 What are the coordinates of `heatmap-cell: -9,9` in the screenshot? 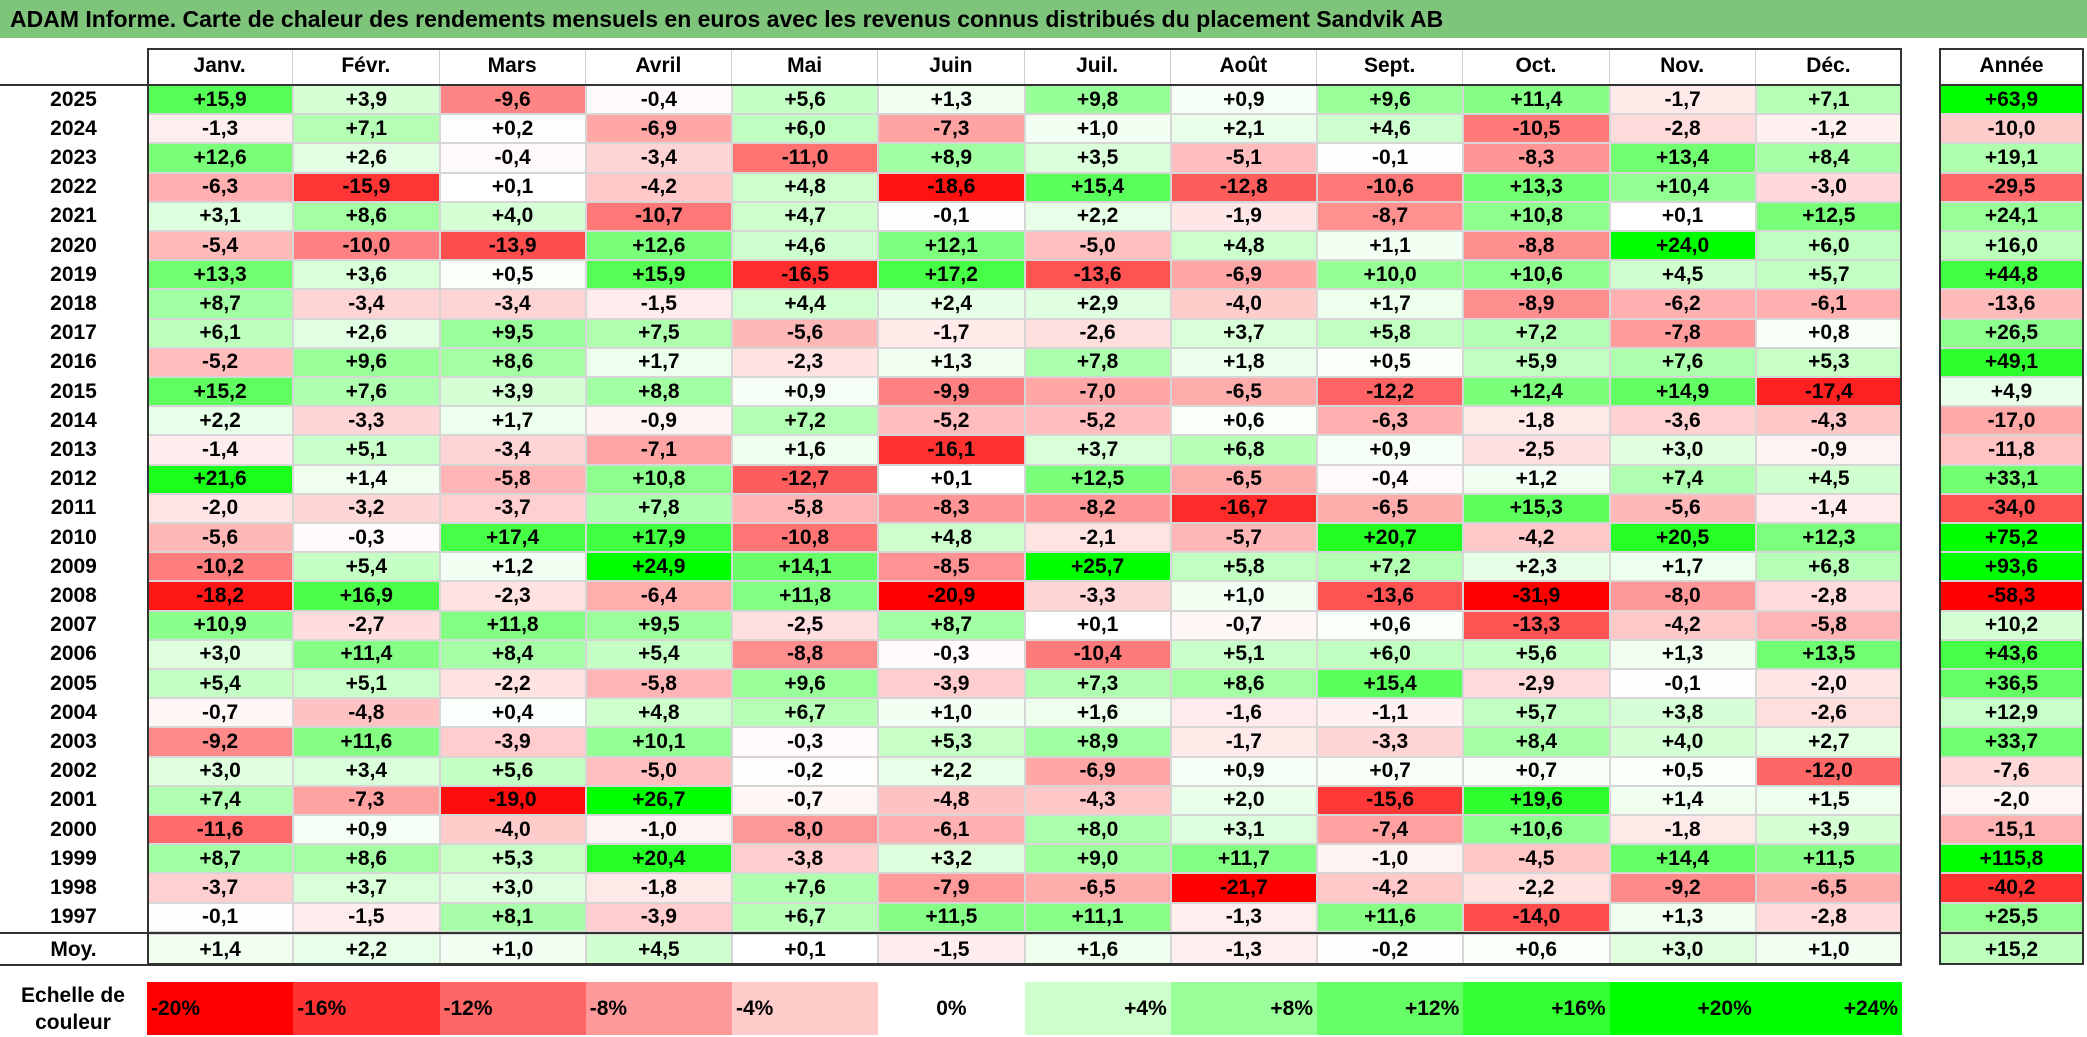 It's located at (951, 392).